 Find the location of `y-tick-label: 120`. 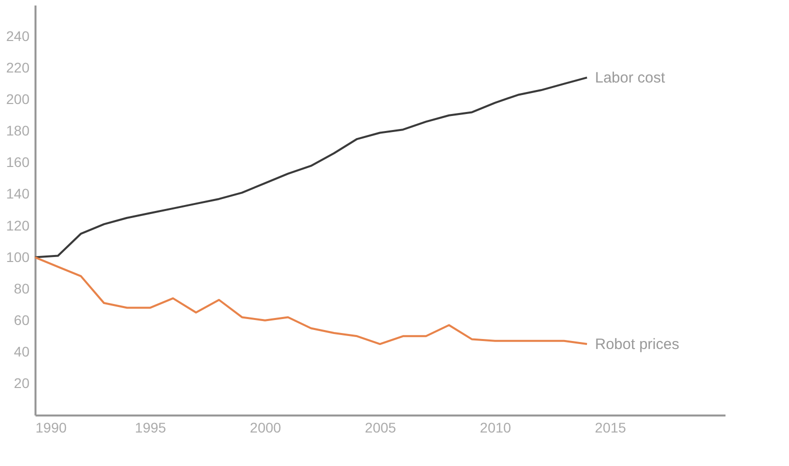

y-tick-label: 120 is located at coordinates (18, 225).